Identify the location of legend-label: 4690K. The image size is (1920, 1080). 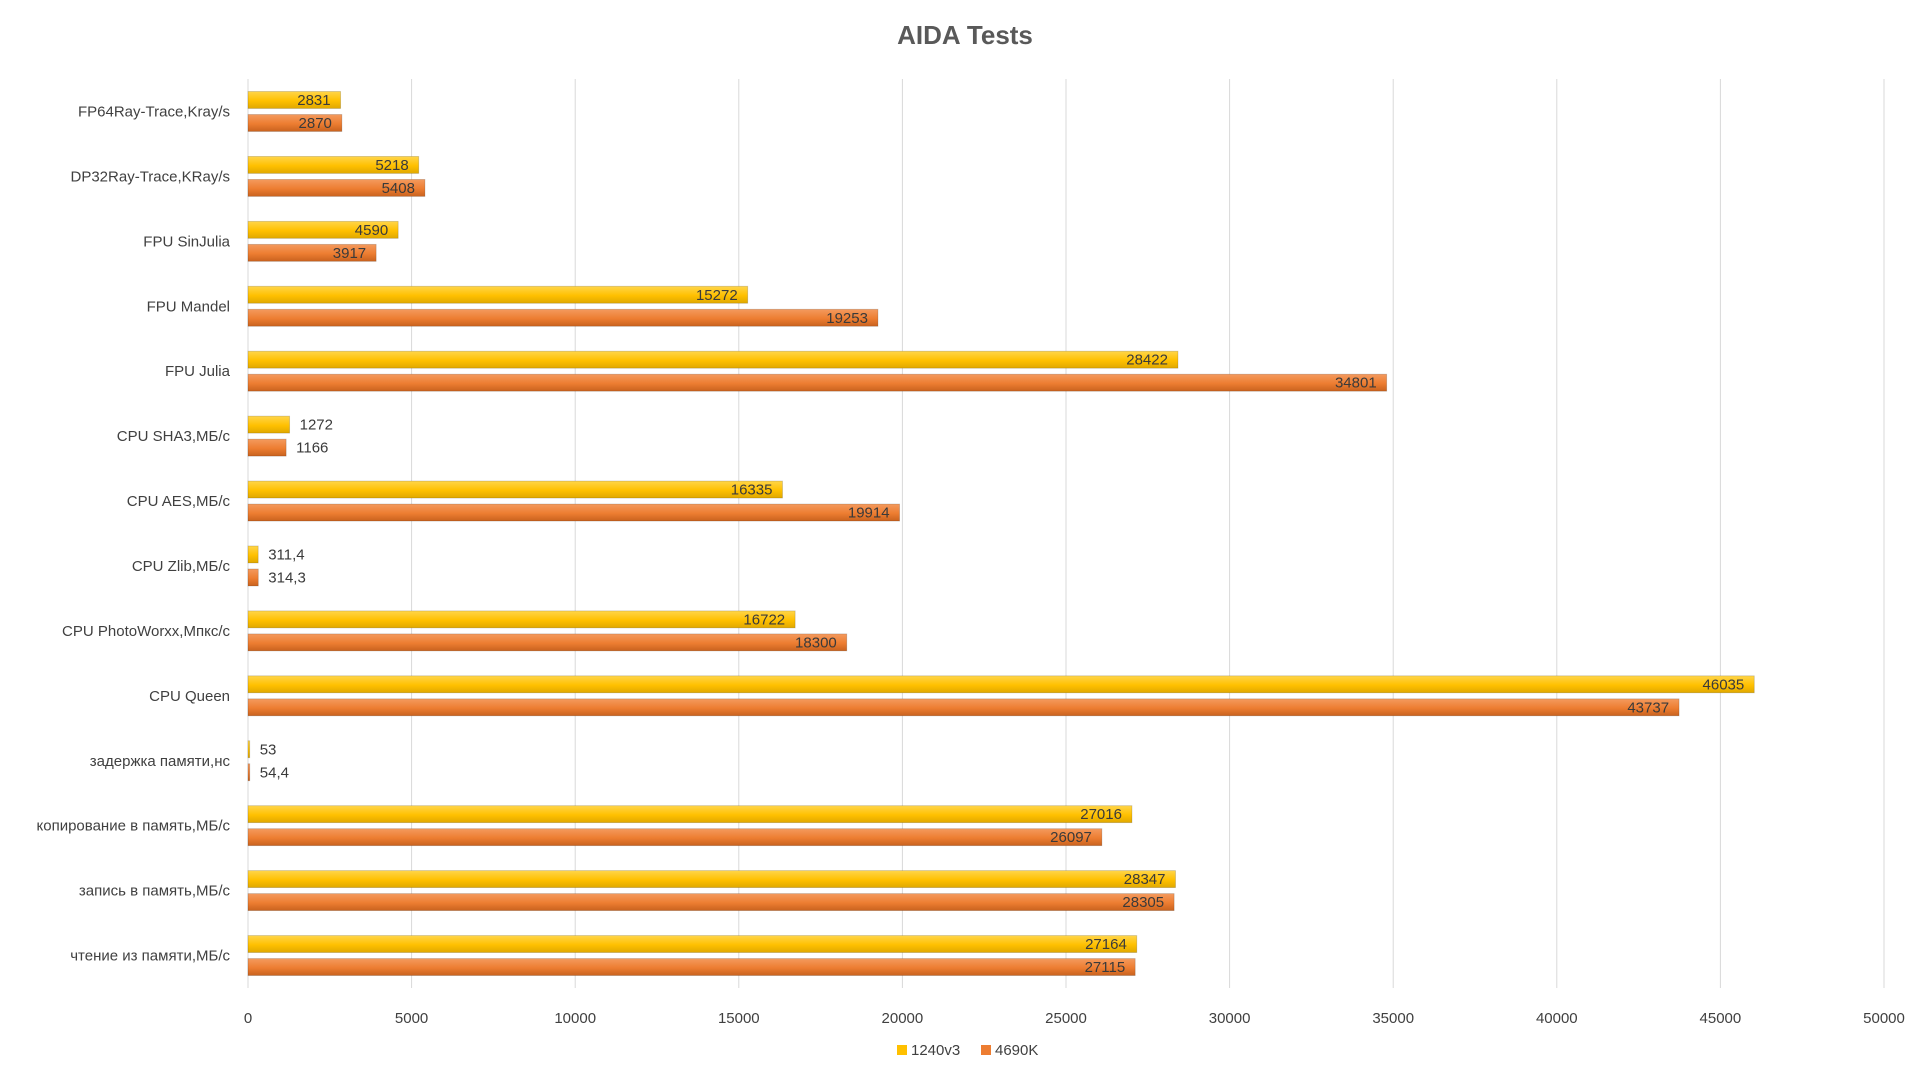
(1016, 1050).